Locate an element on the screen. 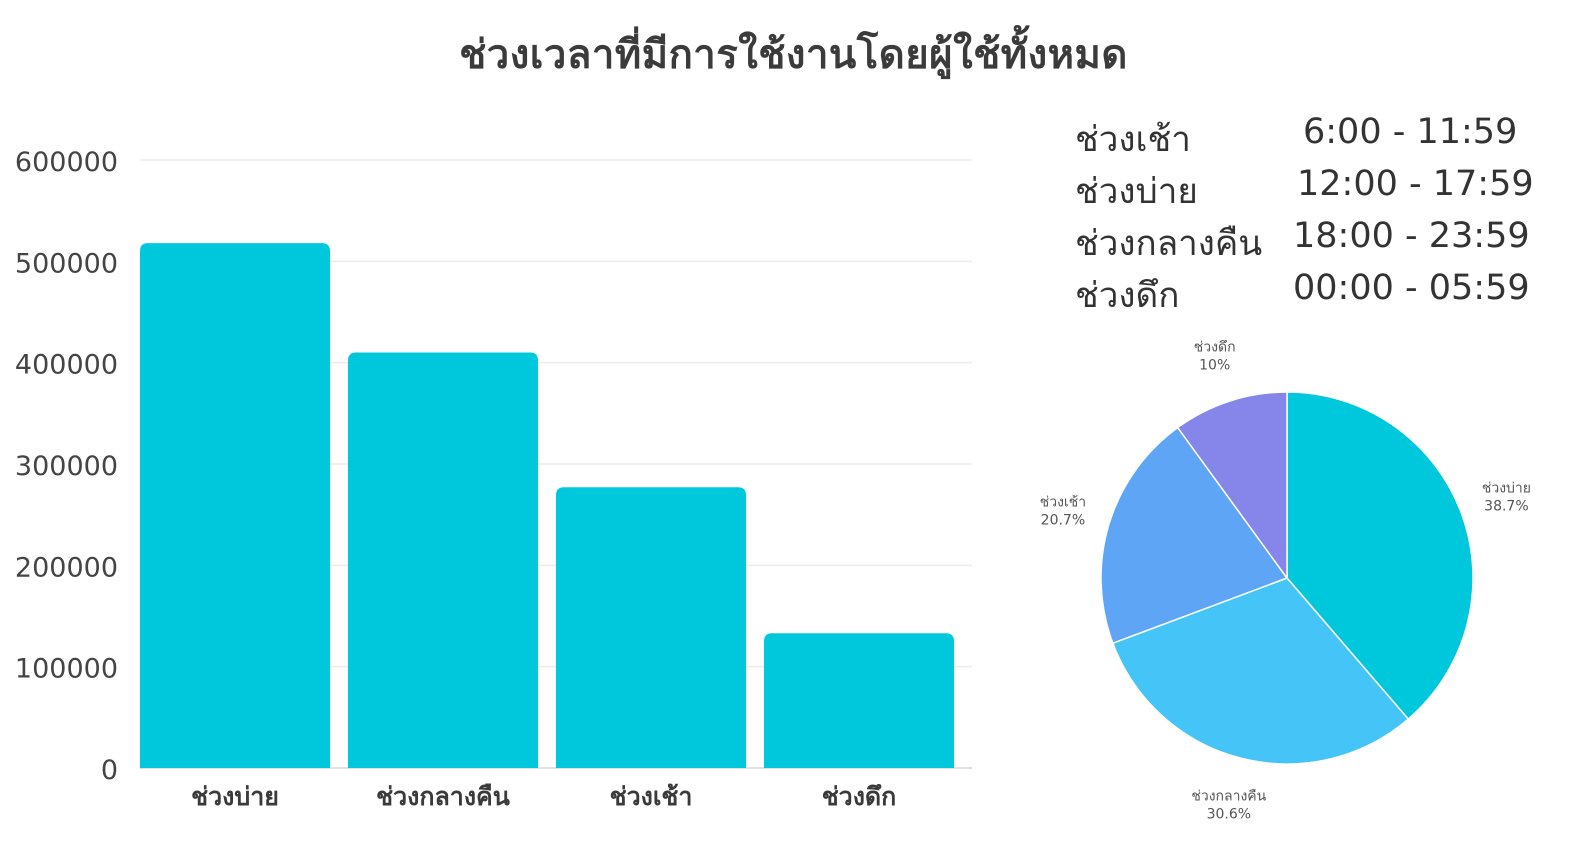 The image size is (1587, 847). time-range-value: 18:00 - 23:59 is located at coordinates (1411, 236).